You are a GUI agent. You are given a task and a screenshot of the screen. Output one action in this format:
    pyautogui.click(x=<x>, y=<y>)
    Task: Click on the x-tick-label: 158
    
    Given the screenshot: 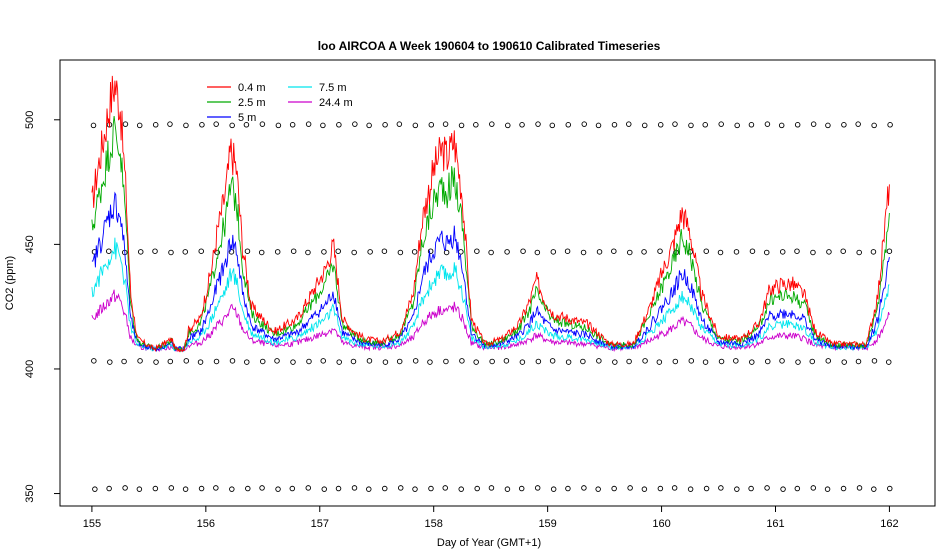 What is the action you would take?
    pyautogui.click(x=434, y=524)
    